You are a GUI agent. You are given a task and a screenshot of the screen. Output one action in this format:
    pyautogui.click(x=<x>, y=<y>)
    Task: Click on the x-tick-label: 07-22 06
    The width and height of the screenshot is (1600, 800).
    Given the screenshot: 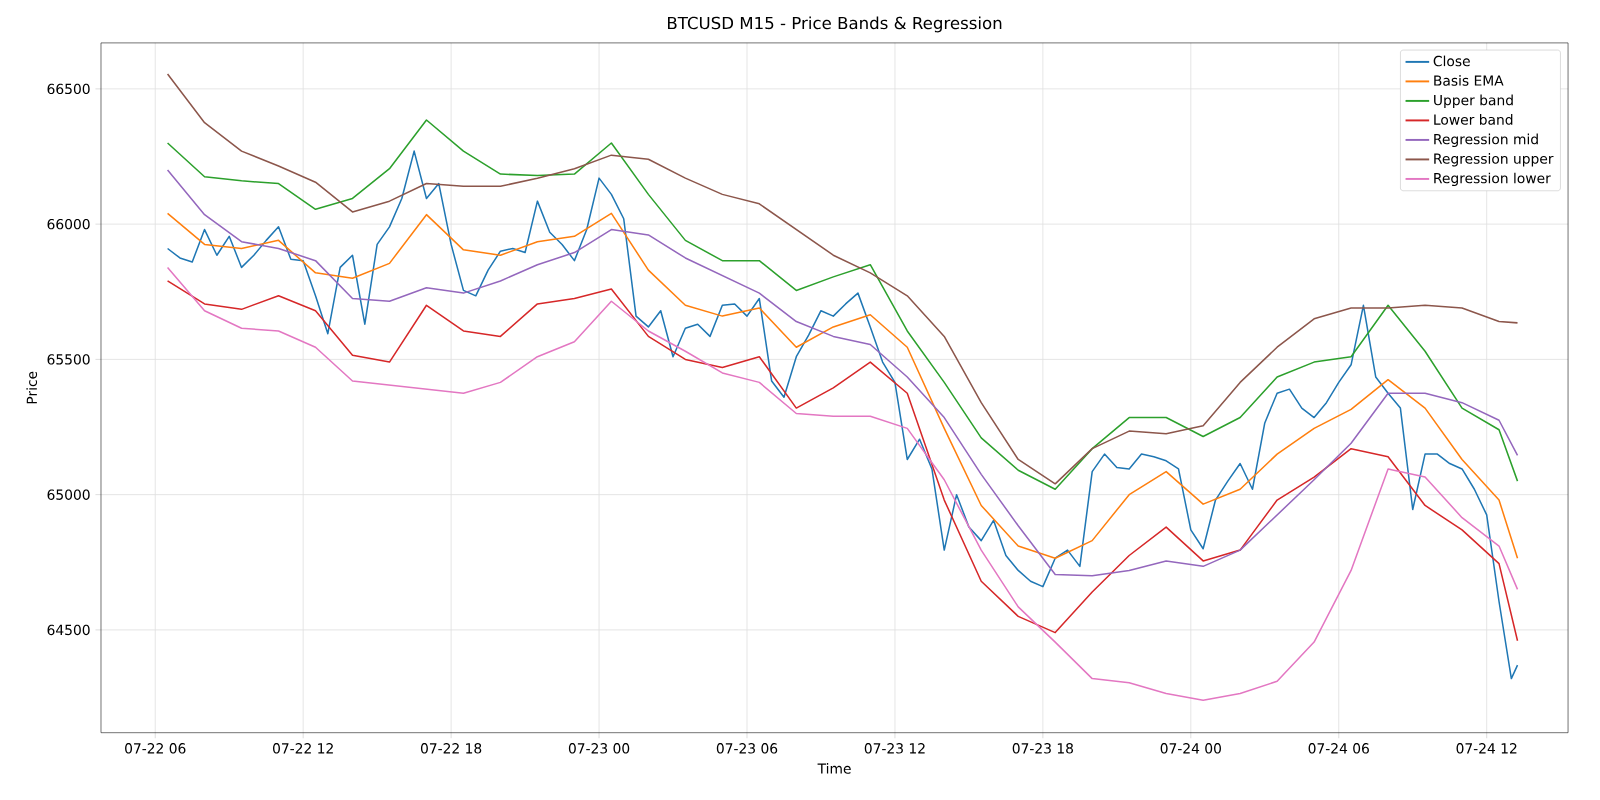 What is the action you would take?
    pyautogui.click(x=155, y=748)
    